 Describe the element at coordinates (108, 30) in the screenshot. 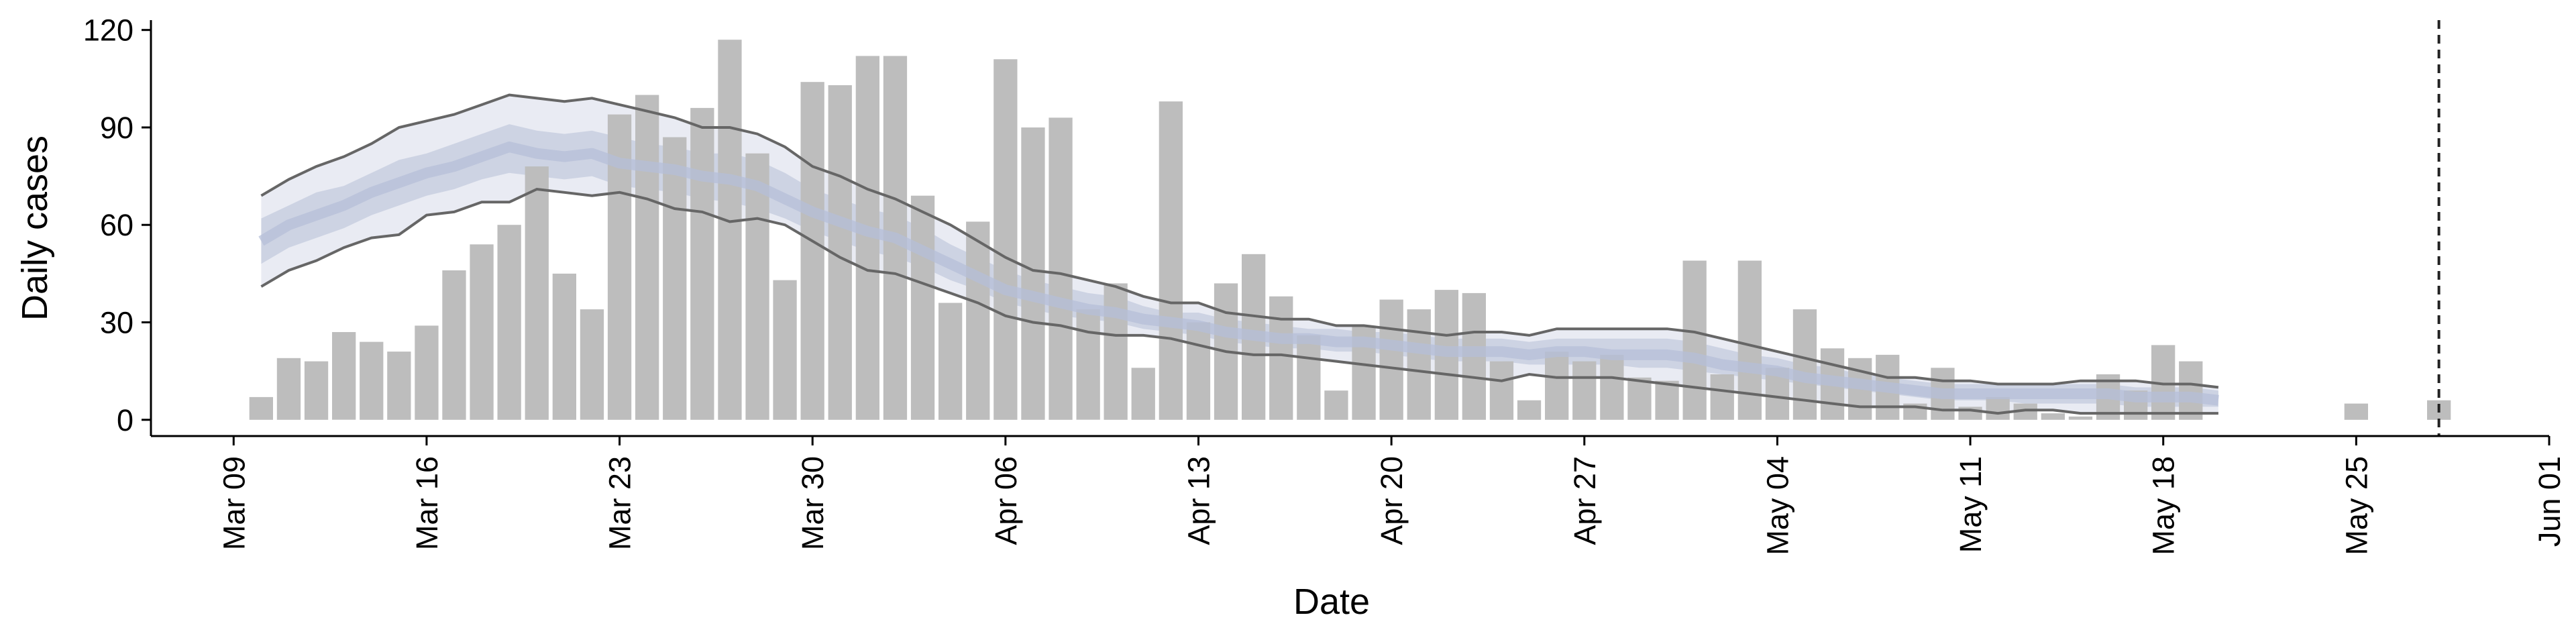

I see `y-tick-label: 120` at that location.